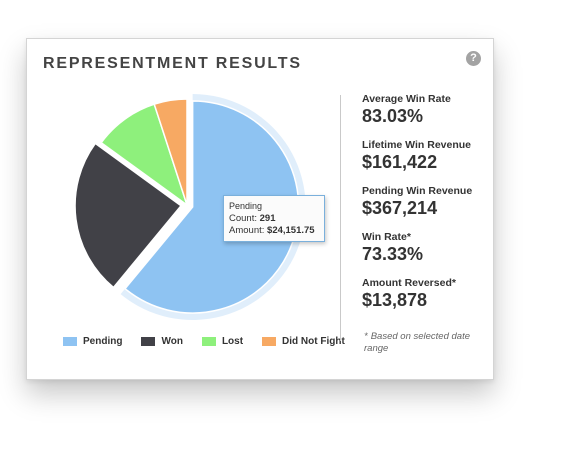  I want to click on footnote-text: Based on selected date range, so click(417, 342).